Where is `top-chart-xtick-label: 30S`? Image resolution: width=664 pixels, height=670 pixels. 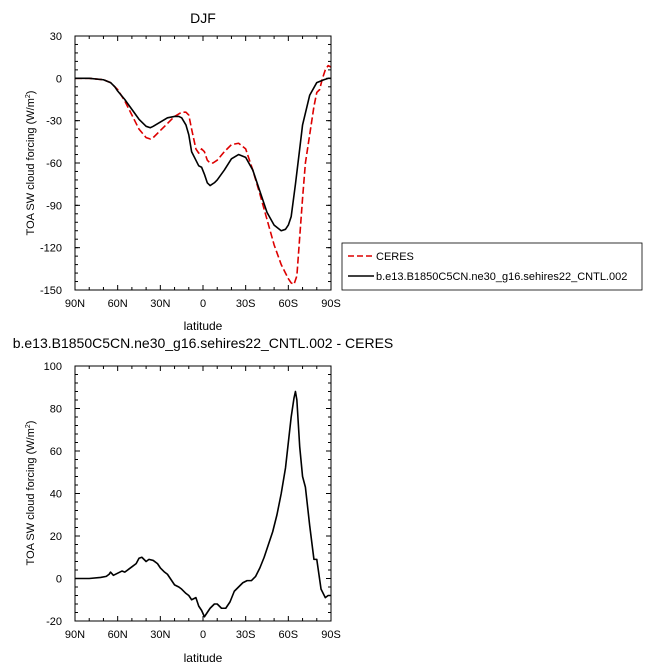
top-chart-xtick-label: 30S is located at coordinates (246, 304).